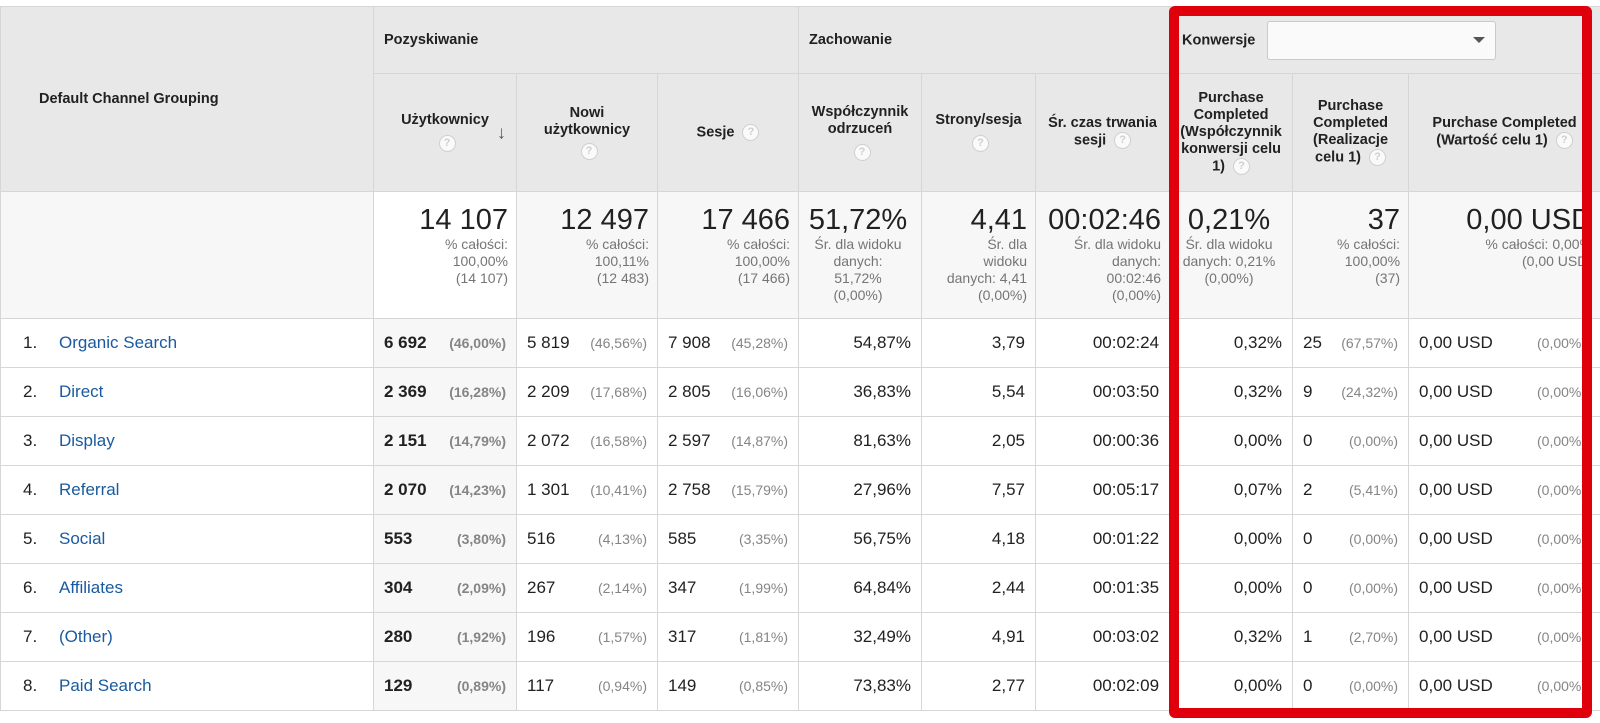 This screenshot has width=1600, height=723. What do you see at coordinates (87, 440) in the screenshot?
I see `channel-link: Display` at bounding box center [87, 440].